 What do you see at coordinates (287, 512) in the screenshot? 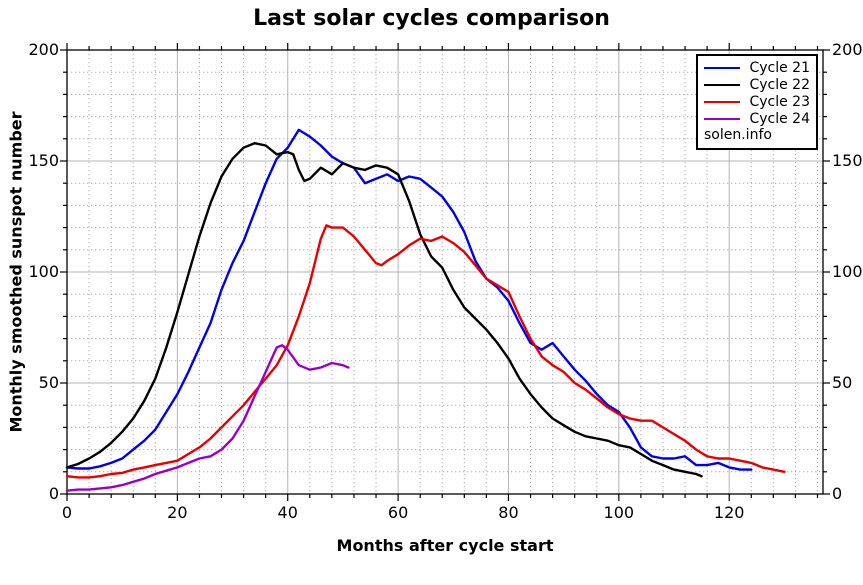
I see `x-tick-label: 40` at bounding box center [287, 512].